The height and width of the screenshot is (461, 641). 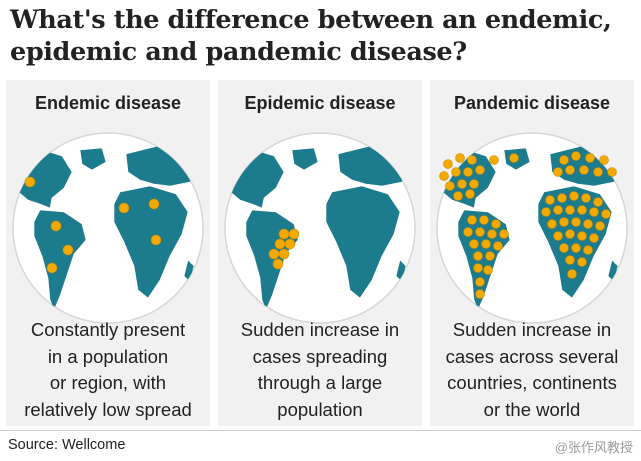 What do you see at coordinates (532, 409) in the screenshot?
I see `desc-line: or the world` at bounding box center [532, 409].